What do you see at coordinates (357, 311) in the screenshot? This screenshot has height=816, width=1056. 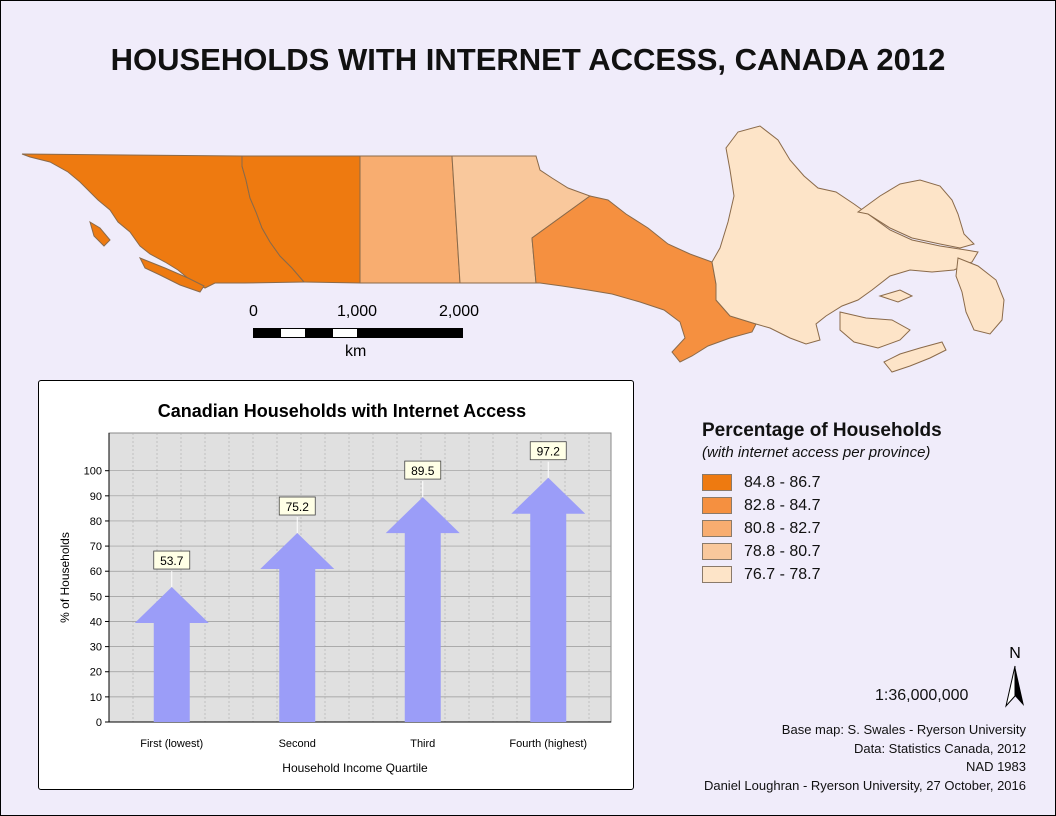 I see `scale-label-1000: 1,000` at bounding box center [357, 311].